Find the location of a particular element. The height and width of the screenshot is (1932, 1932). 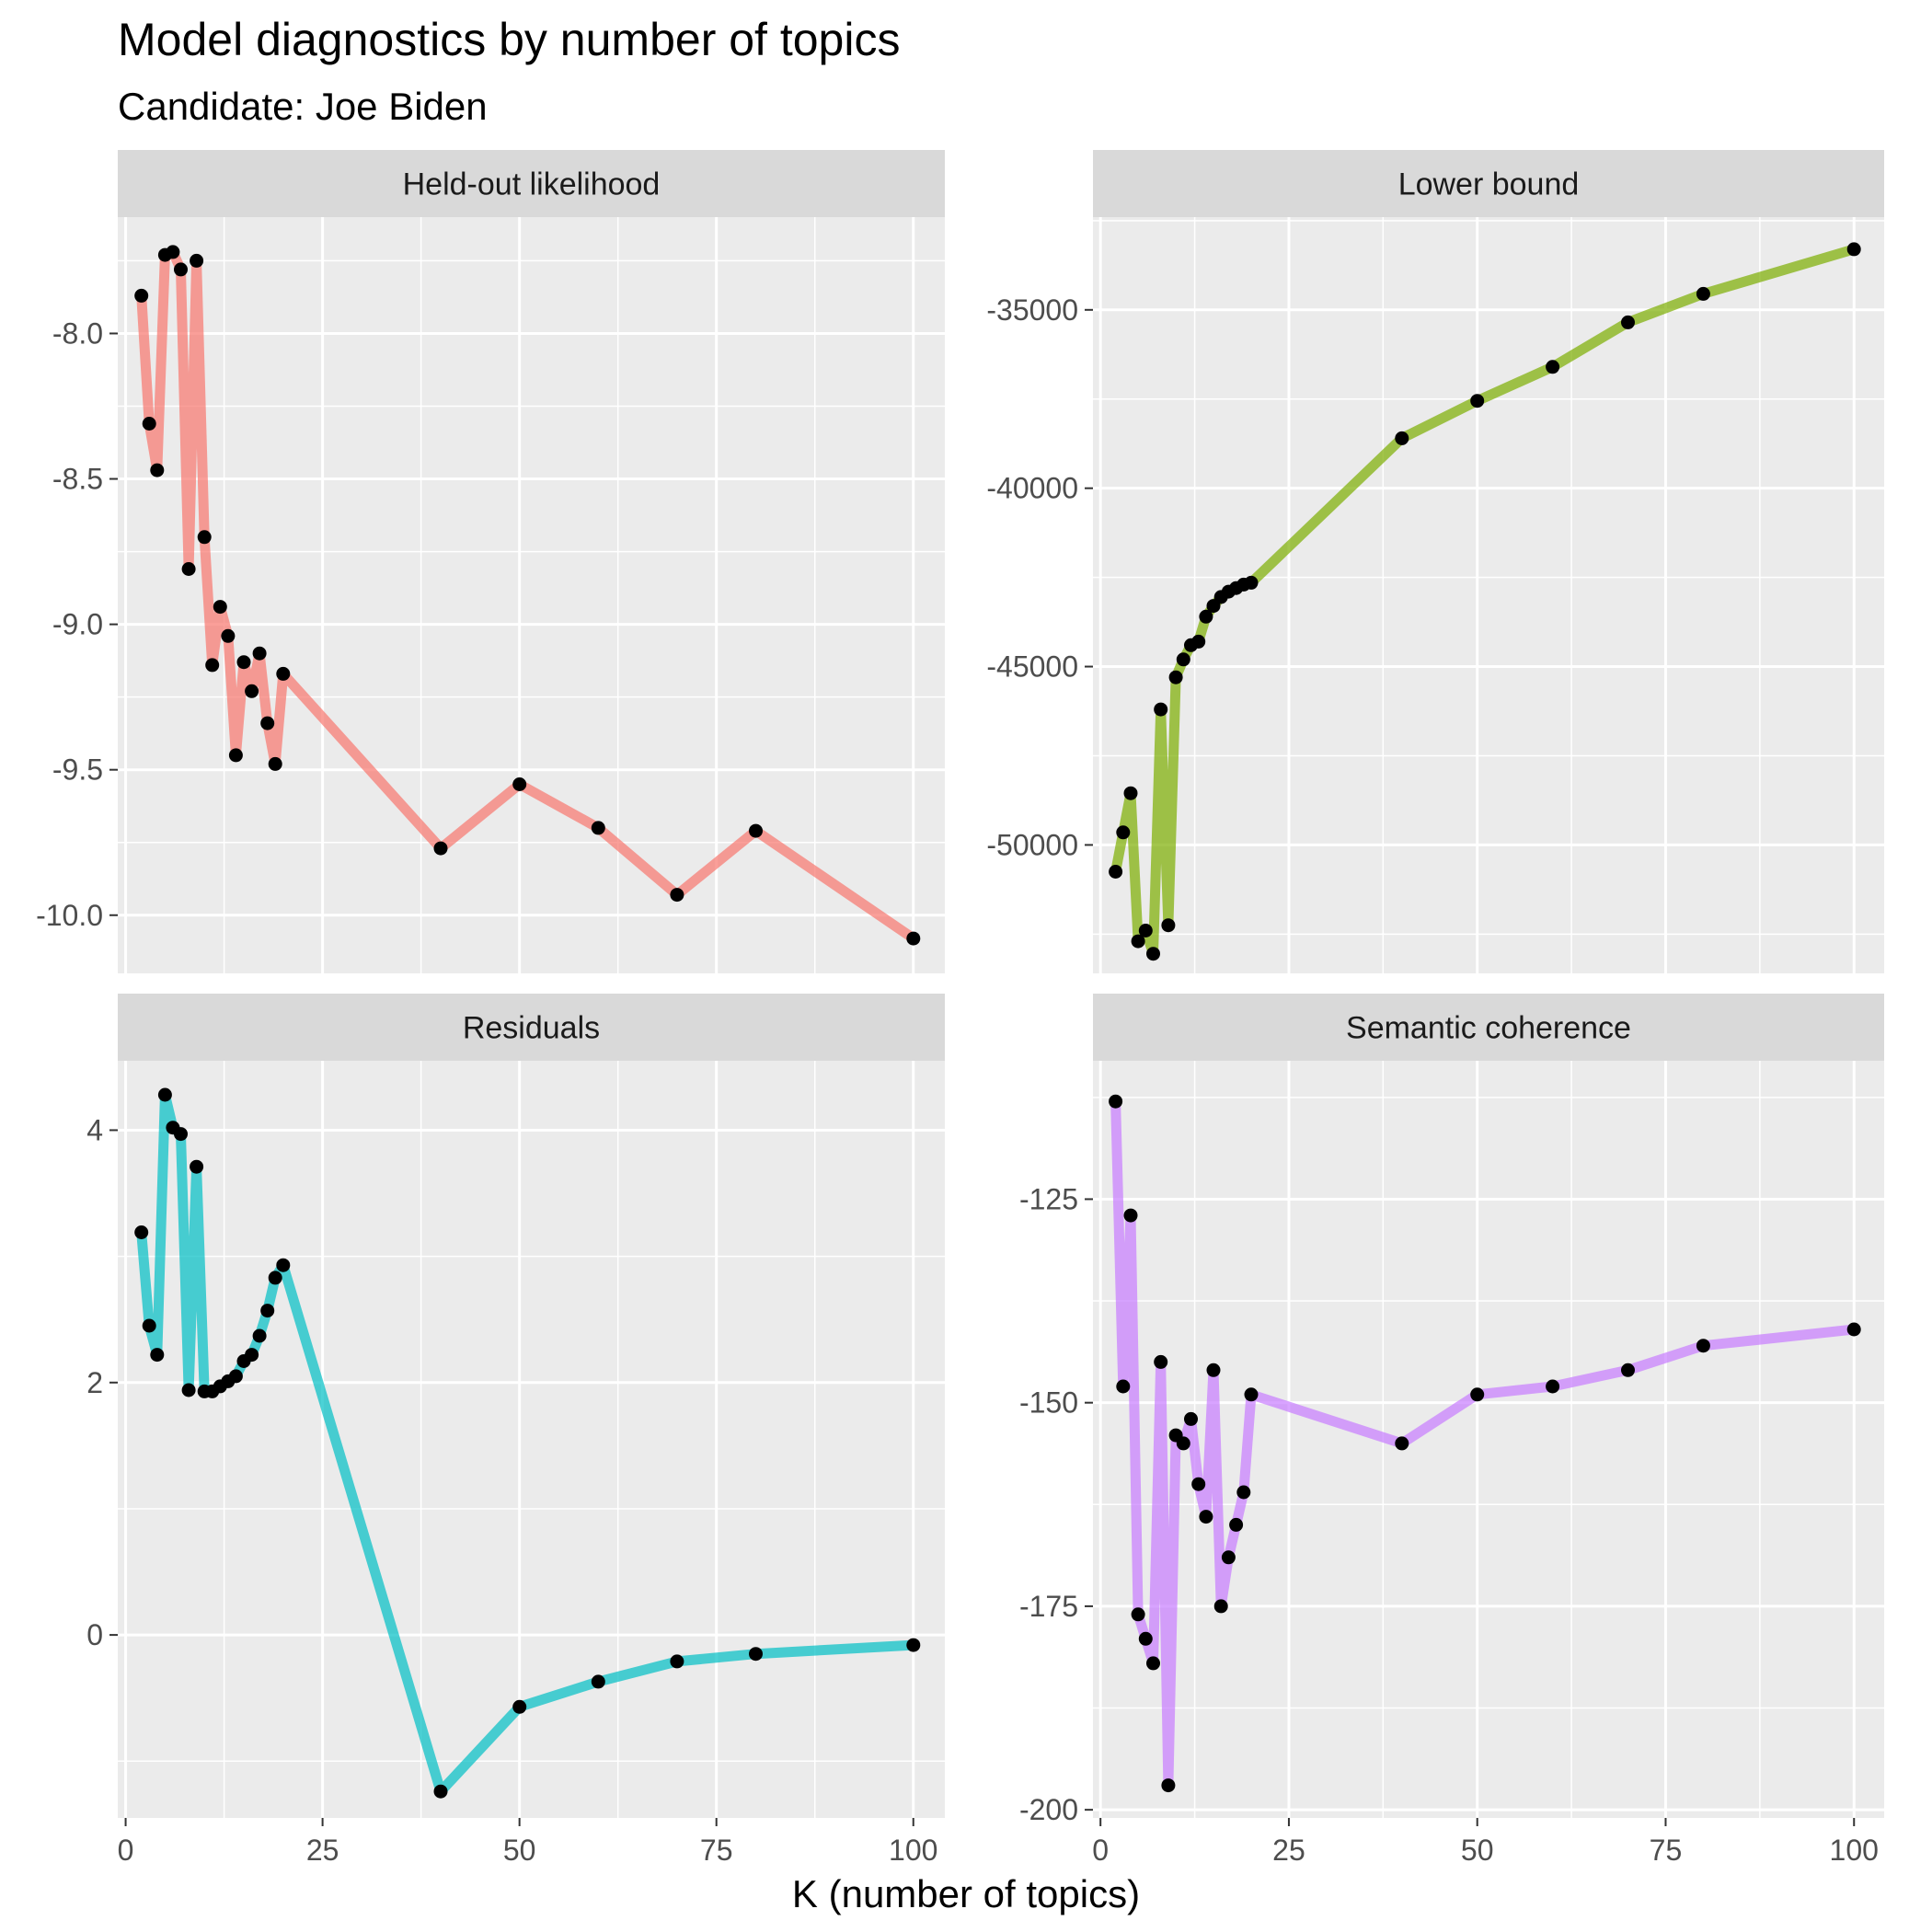

residuals-y-tick-label: 4 is located at coordinates (94, 1129).